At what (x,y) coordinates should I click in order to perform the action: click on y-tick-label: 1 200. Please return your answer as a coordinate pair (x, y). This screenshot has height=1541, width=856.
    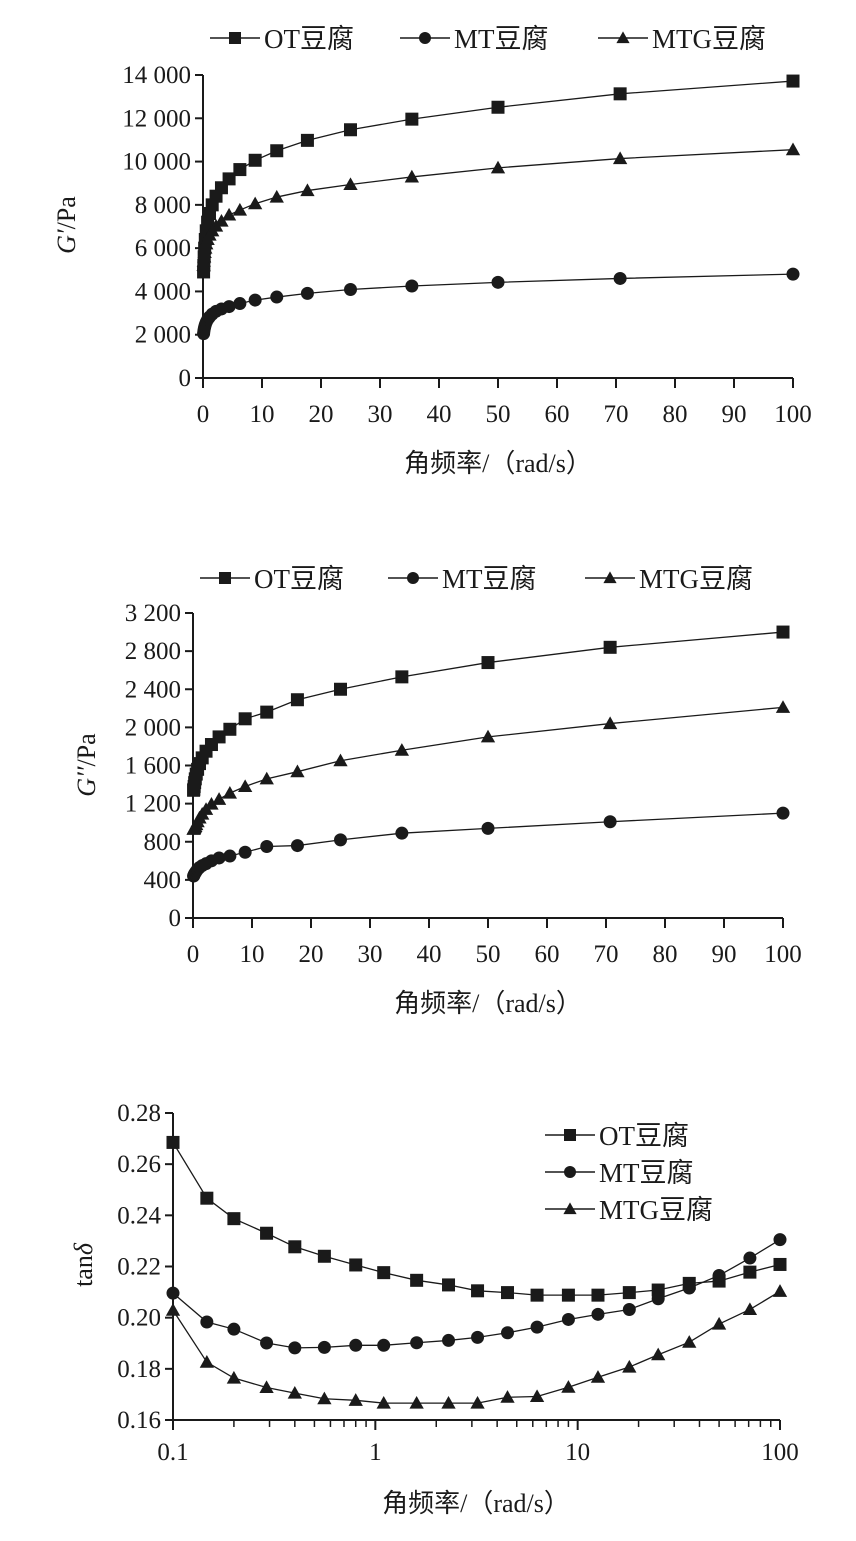
    Looking at the image, I should click on (153, 804).